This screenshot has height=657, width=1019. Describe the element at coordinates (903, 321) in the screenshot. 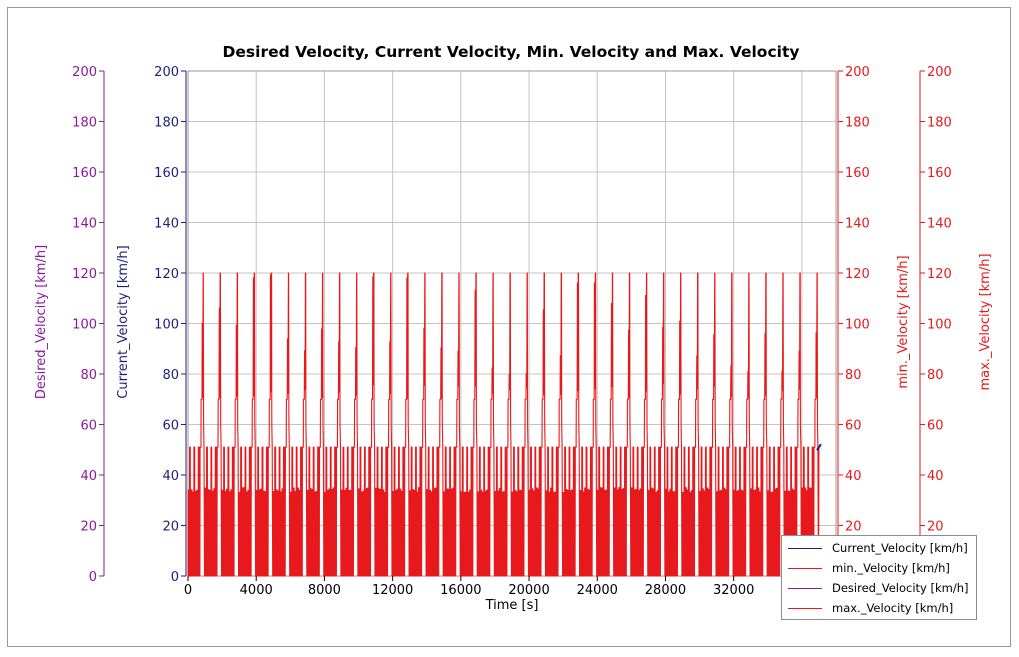

I see `y-axis-label-min: min._Velocity [km/h]` at that location.